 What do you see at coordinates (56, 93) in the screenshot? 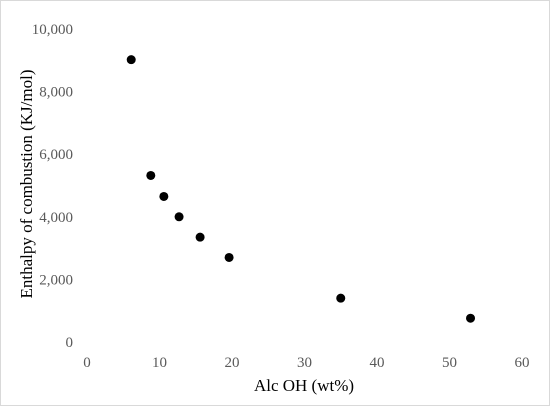
I see `y-tick-label: 8,000` at bounding box center [56, 93].